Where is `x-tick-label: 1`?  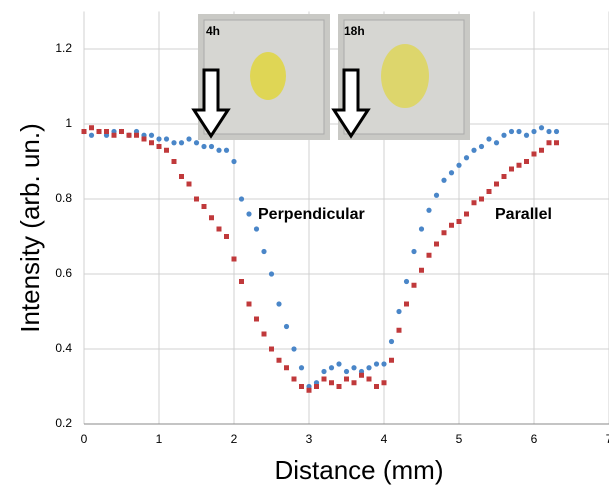
x-tick-label: 1 is located at coordinates (159, 439).